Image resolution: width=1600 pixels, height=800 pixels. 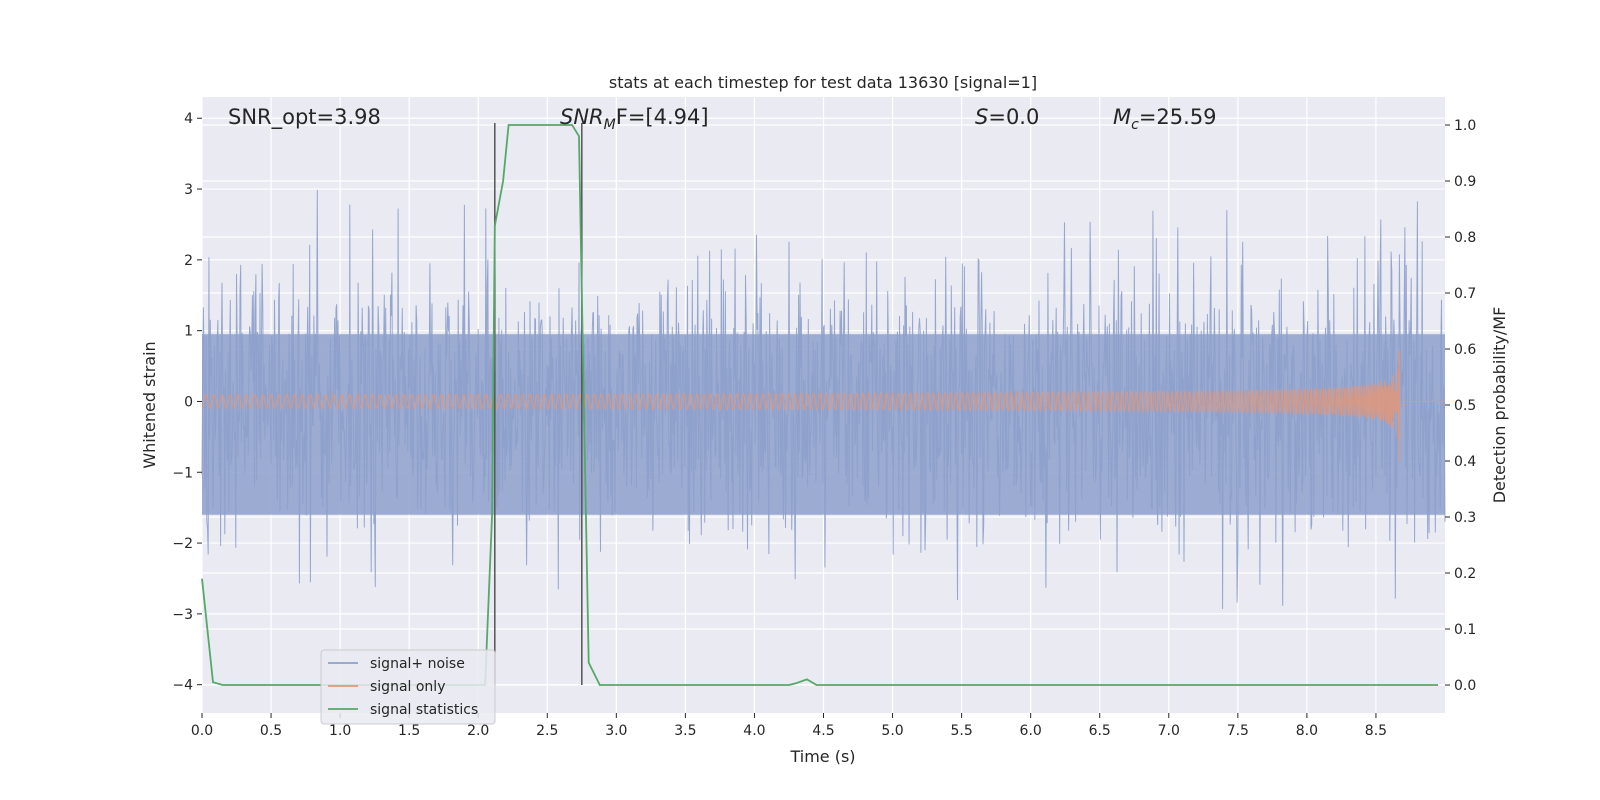 What do you see at coordinates (610, 125) in the screenshot?
I see `snr-mf-subscript: M` at bounding box center [610, 125].